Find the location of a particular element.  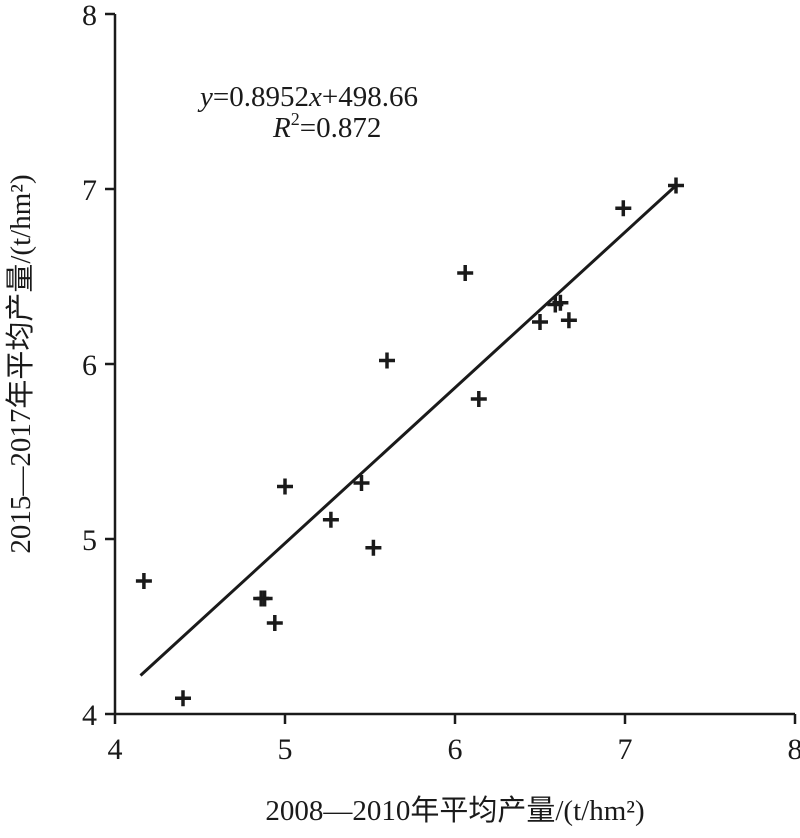

r2-value: =0.872 is located at coordinates (341, 128).